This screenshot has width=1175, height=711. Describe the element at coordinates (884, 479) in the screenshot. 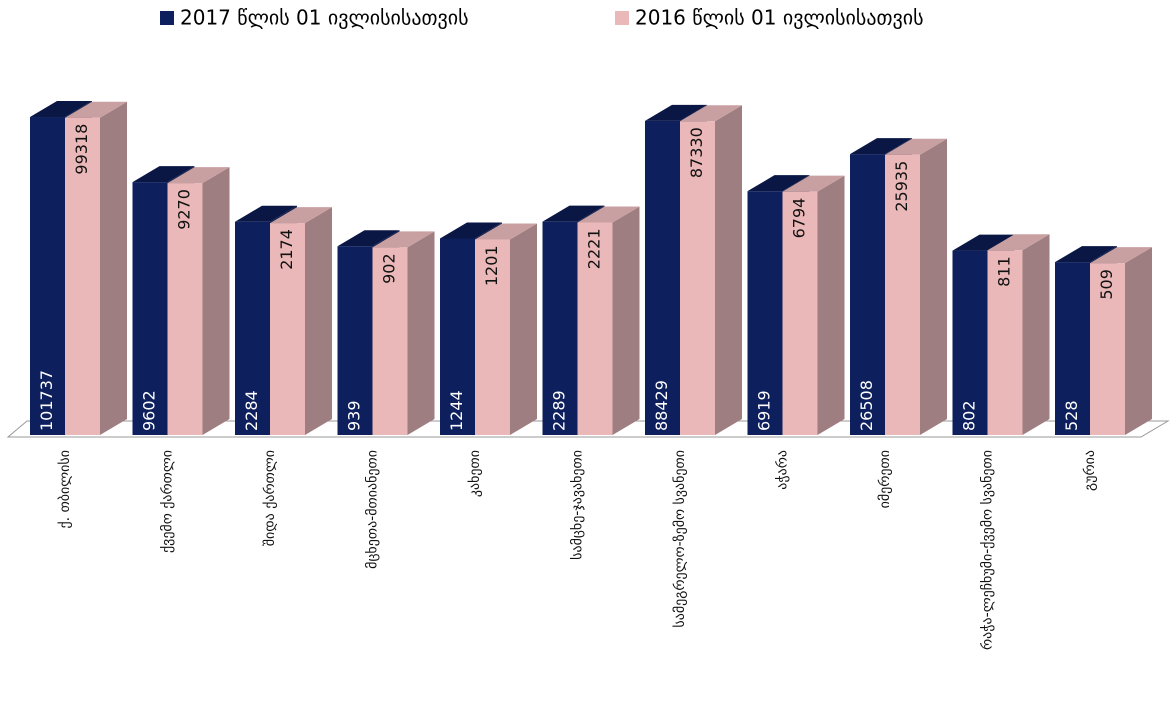

I see `x-tick-label: იმერეთი` at that location.